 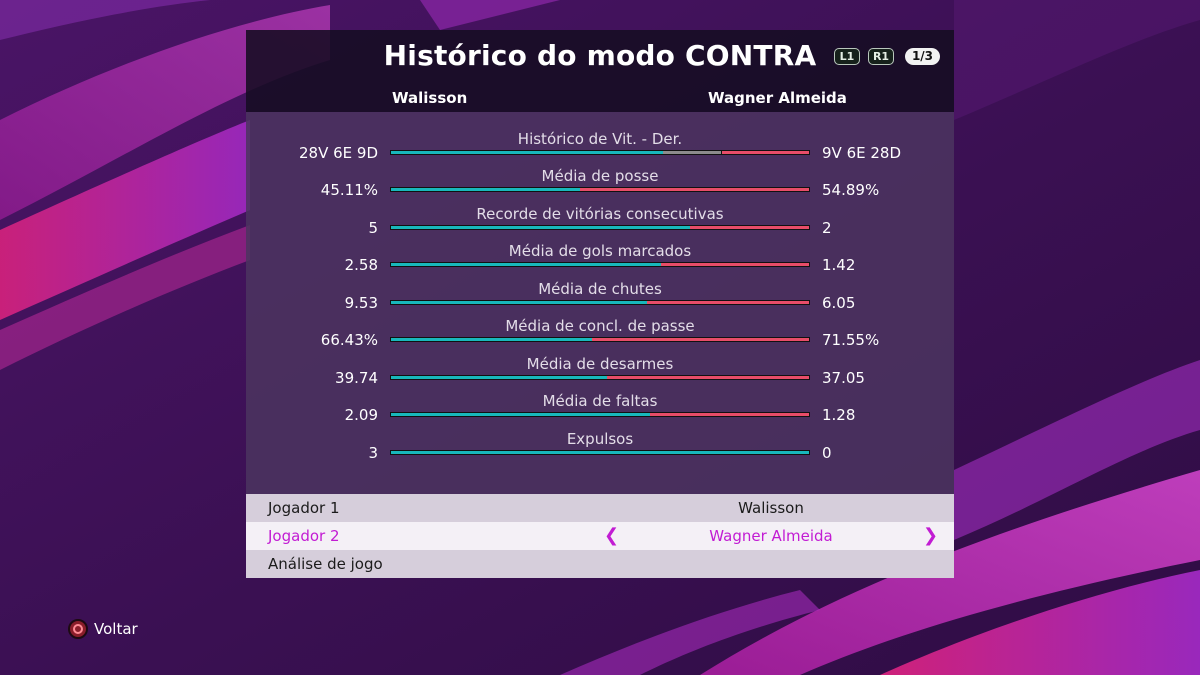 What do you see at coordinates (931, 535) in the screenshot?
I see `arrow-right-icon: ❯` at bounding box center [931, 535].